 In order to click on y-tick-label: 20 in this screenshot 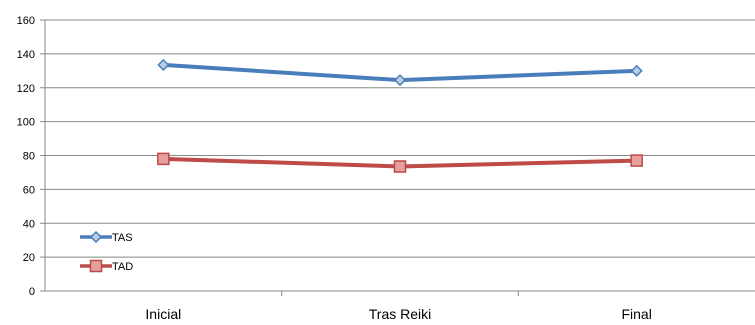, I will do `click(29, 258)`.